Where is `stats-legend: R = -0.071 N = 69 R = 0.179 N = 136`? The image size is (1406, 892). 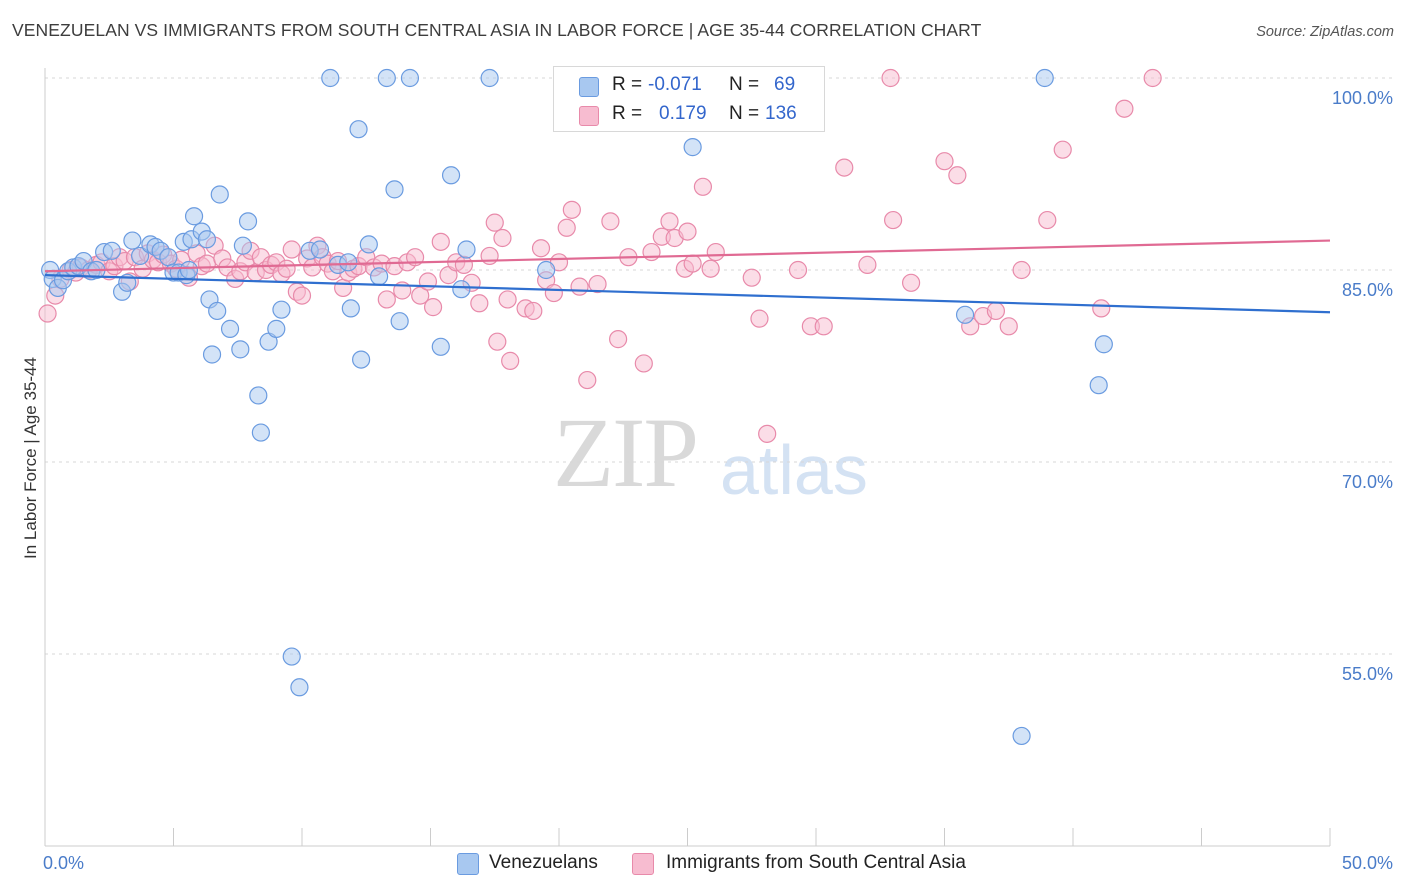 stats-legend: R = -0.071 N = 69 R = 0.179 N = 136 is located at coordinates (689, 99).